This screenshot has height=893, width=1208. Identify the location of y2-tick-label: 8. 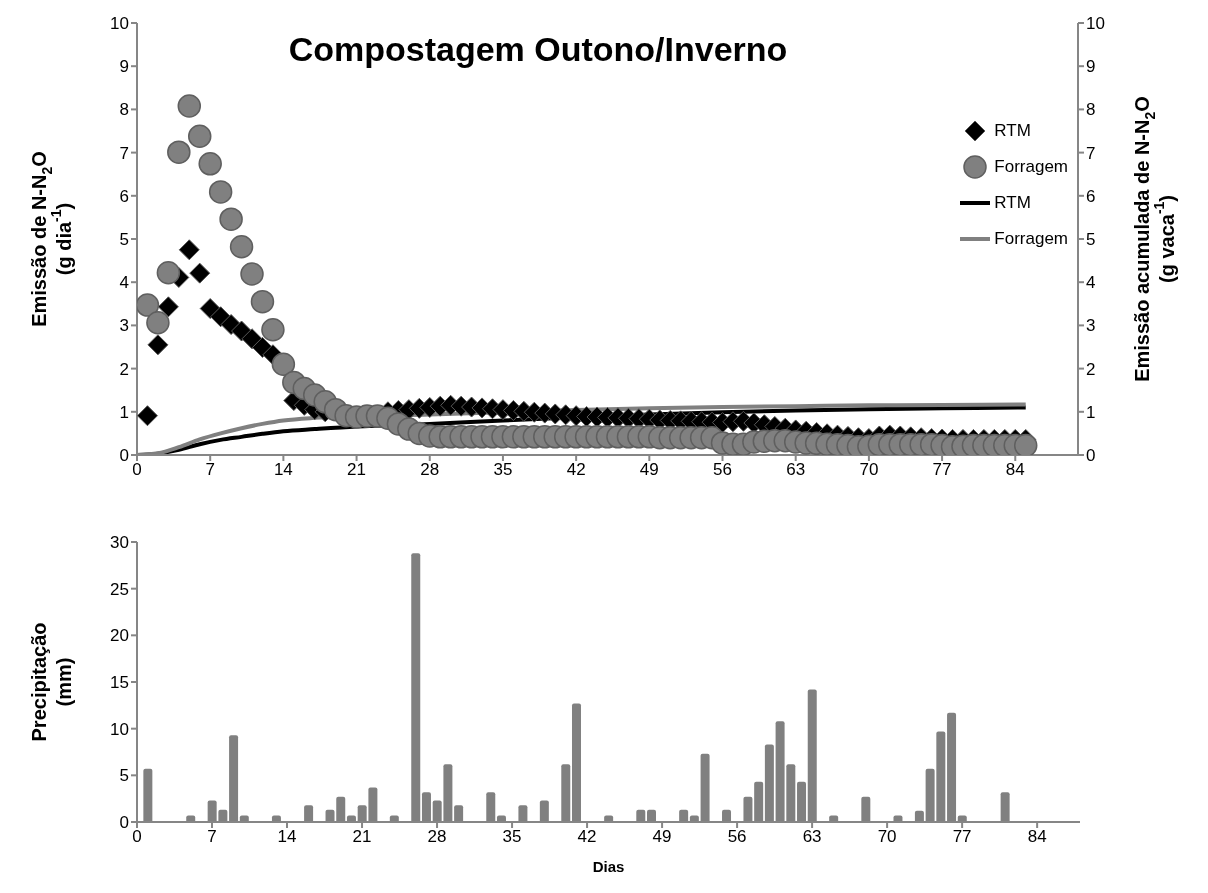
(1091, 110).